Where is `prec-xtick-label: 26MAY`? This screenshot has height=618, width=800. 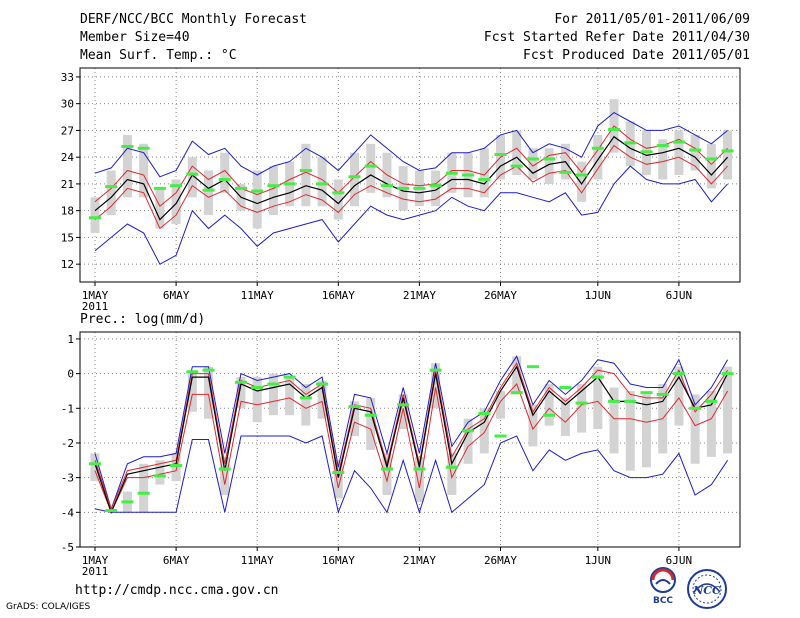
prec-xtick-label: 26MAY is located at coordinates (500, 560).